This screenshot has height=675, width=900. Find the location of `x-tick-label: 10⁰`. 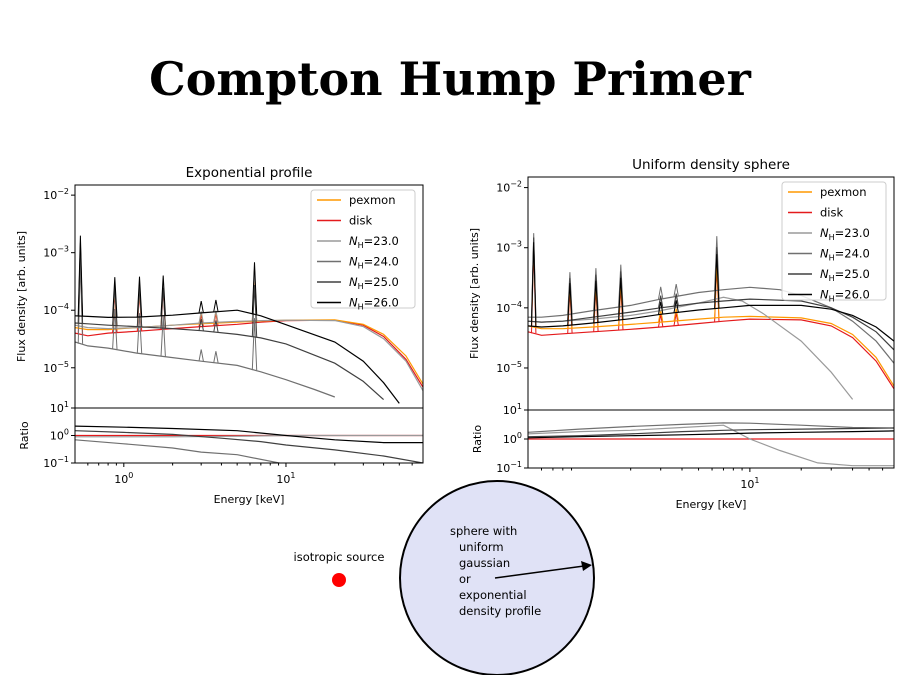

x-tick-label: 10⁰ is located at coordinates (123, 478).